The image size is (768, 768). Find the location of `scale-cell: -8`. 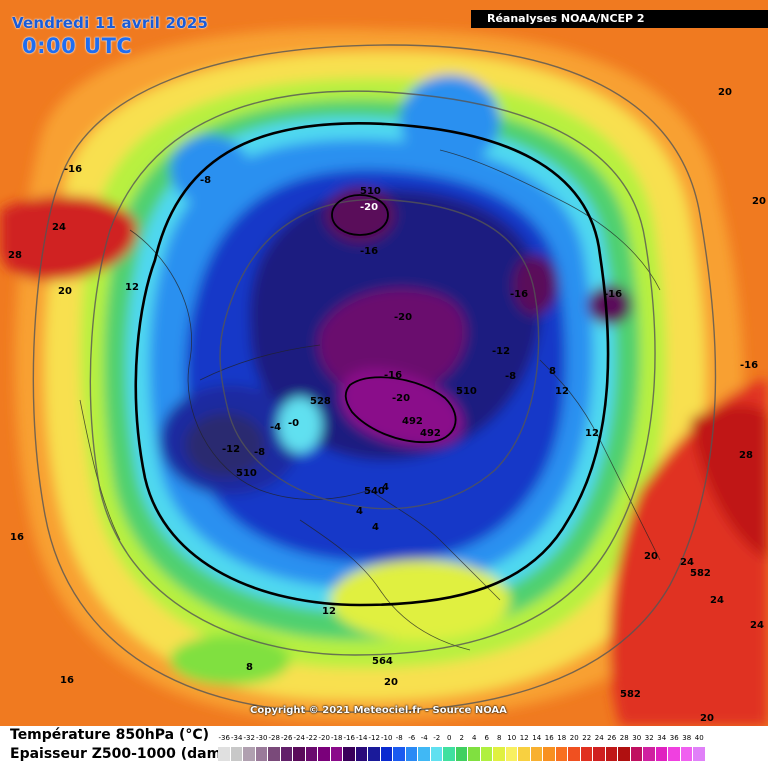

scale-cell: -8 is located at coordinates (399, 747).